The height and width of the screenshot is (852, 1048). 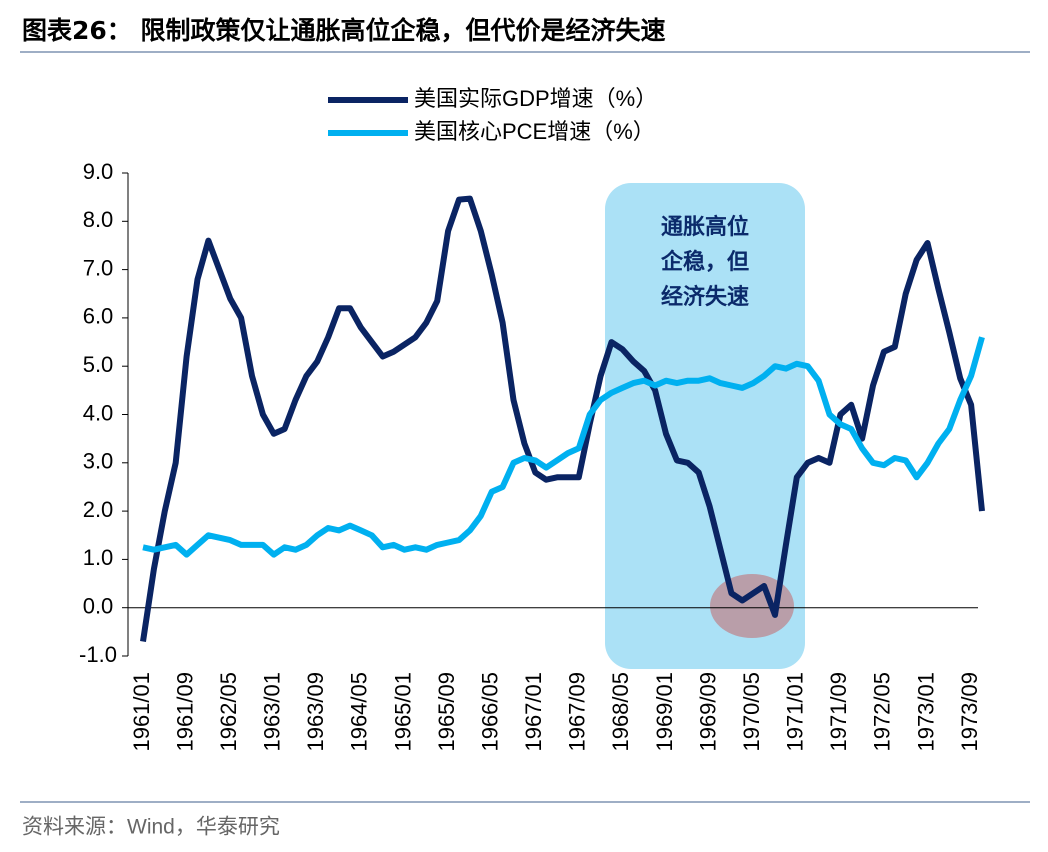 I want to click on y-tick-label: 7.0, so click(x=98, y=267).